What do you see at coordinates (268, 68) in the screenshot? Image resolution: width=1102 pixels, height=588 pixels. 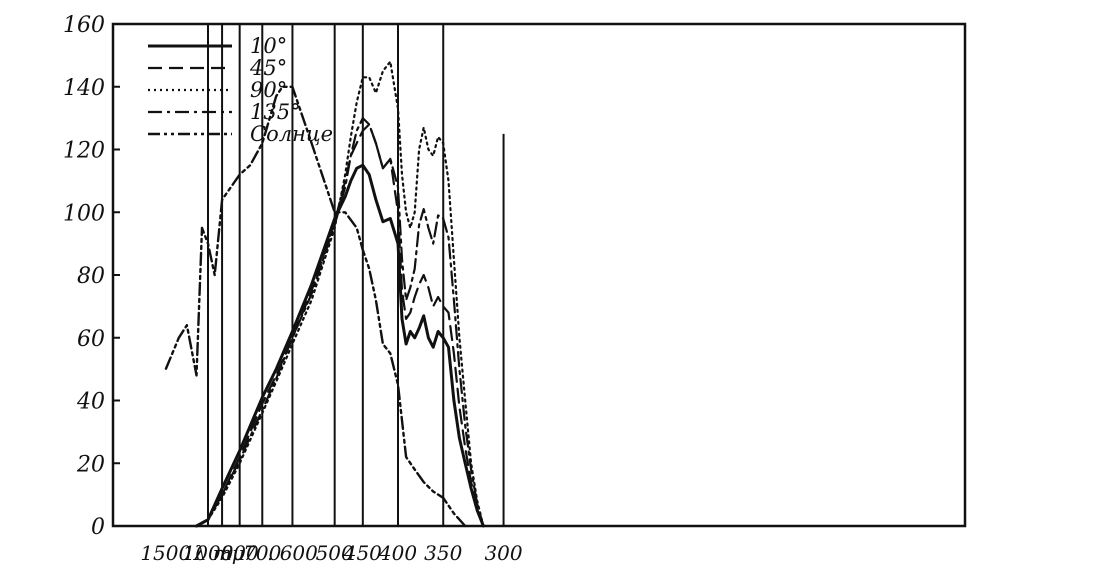 I see `legend-label: 45°` at bounding box center [268, 68].